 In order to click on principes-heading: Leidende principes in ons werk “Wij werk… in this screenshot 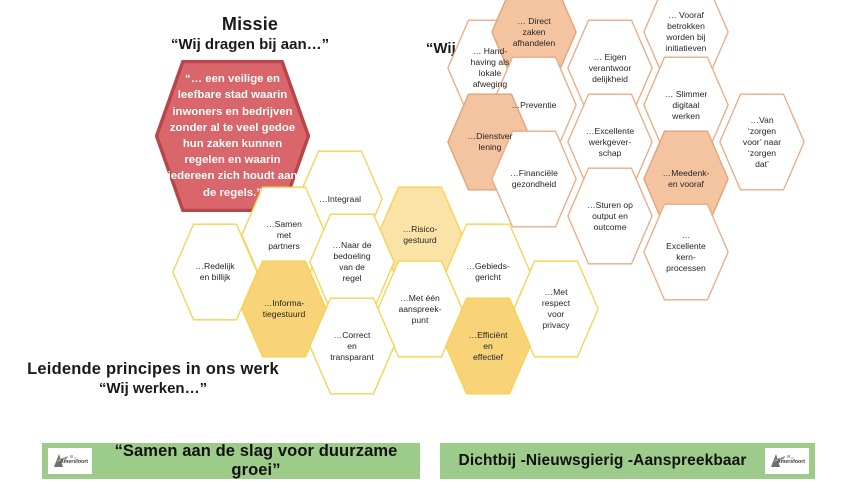, I will do `click(153, 379)`.